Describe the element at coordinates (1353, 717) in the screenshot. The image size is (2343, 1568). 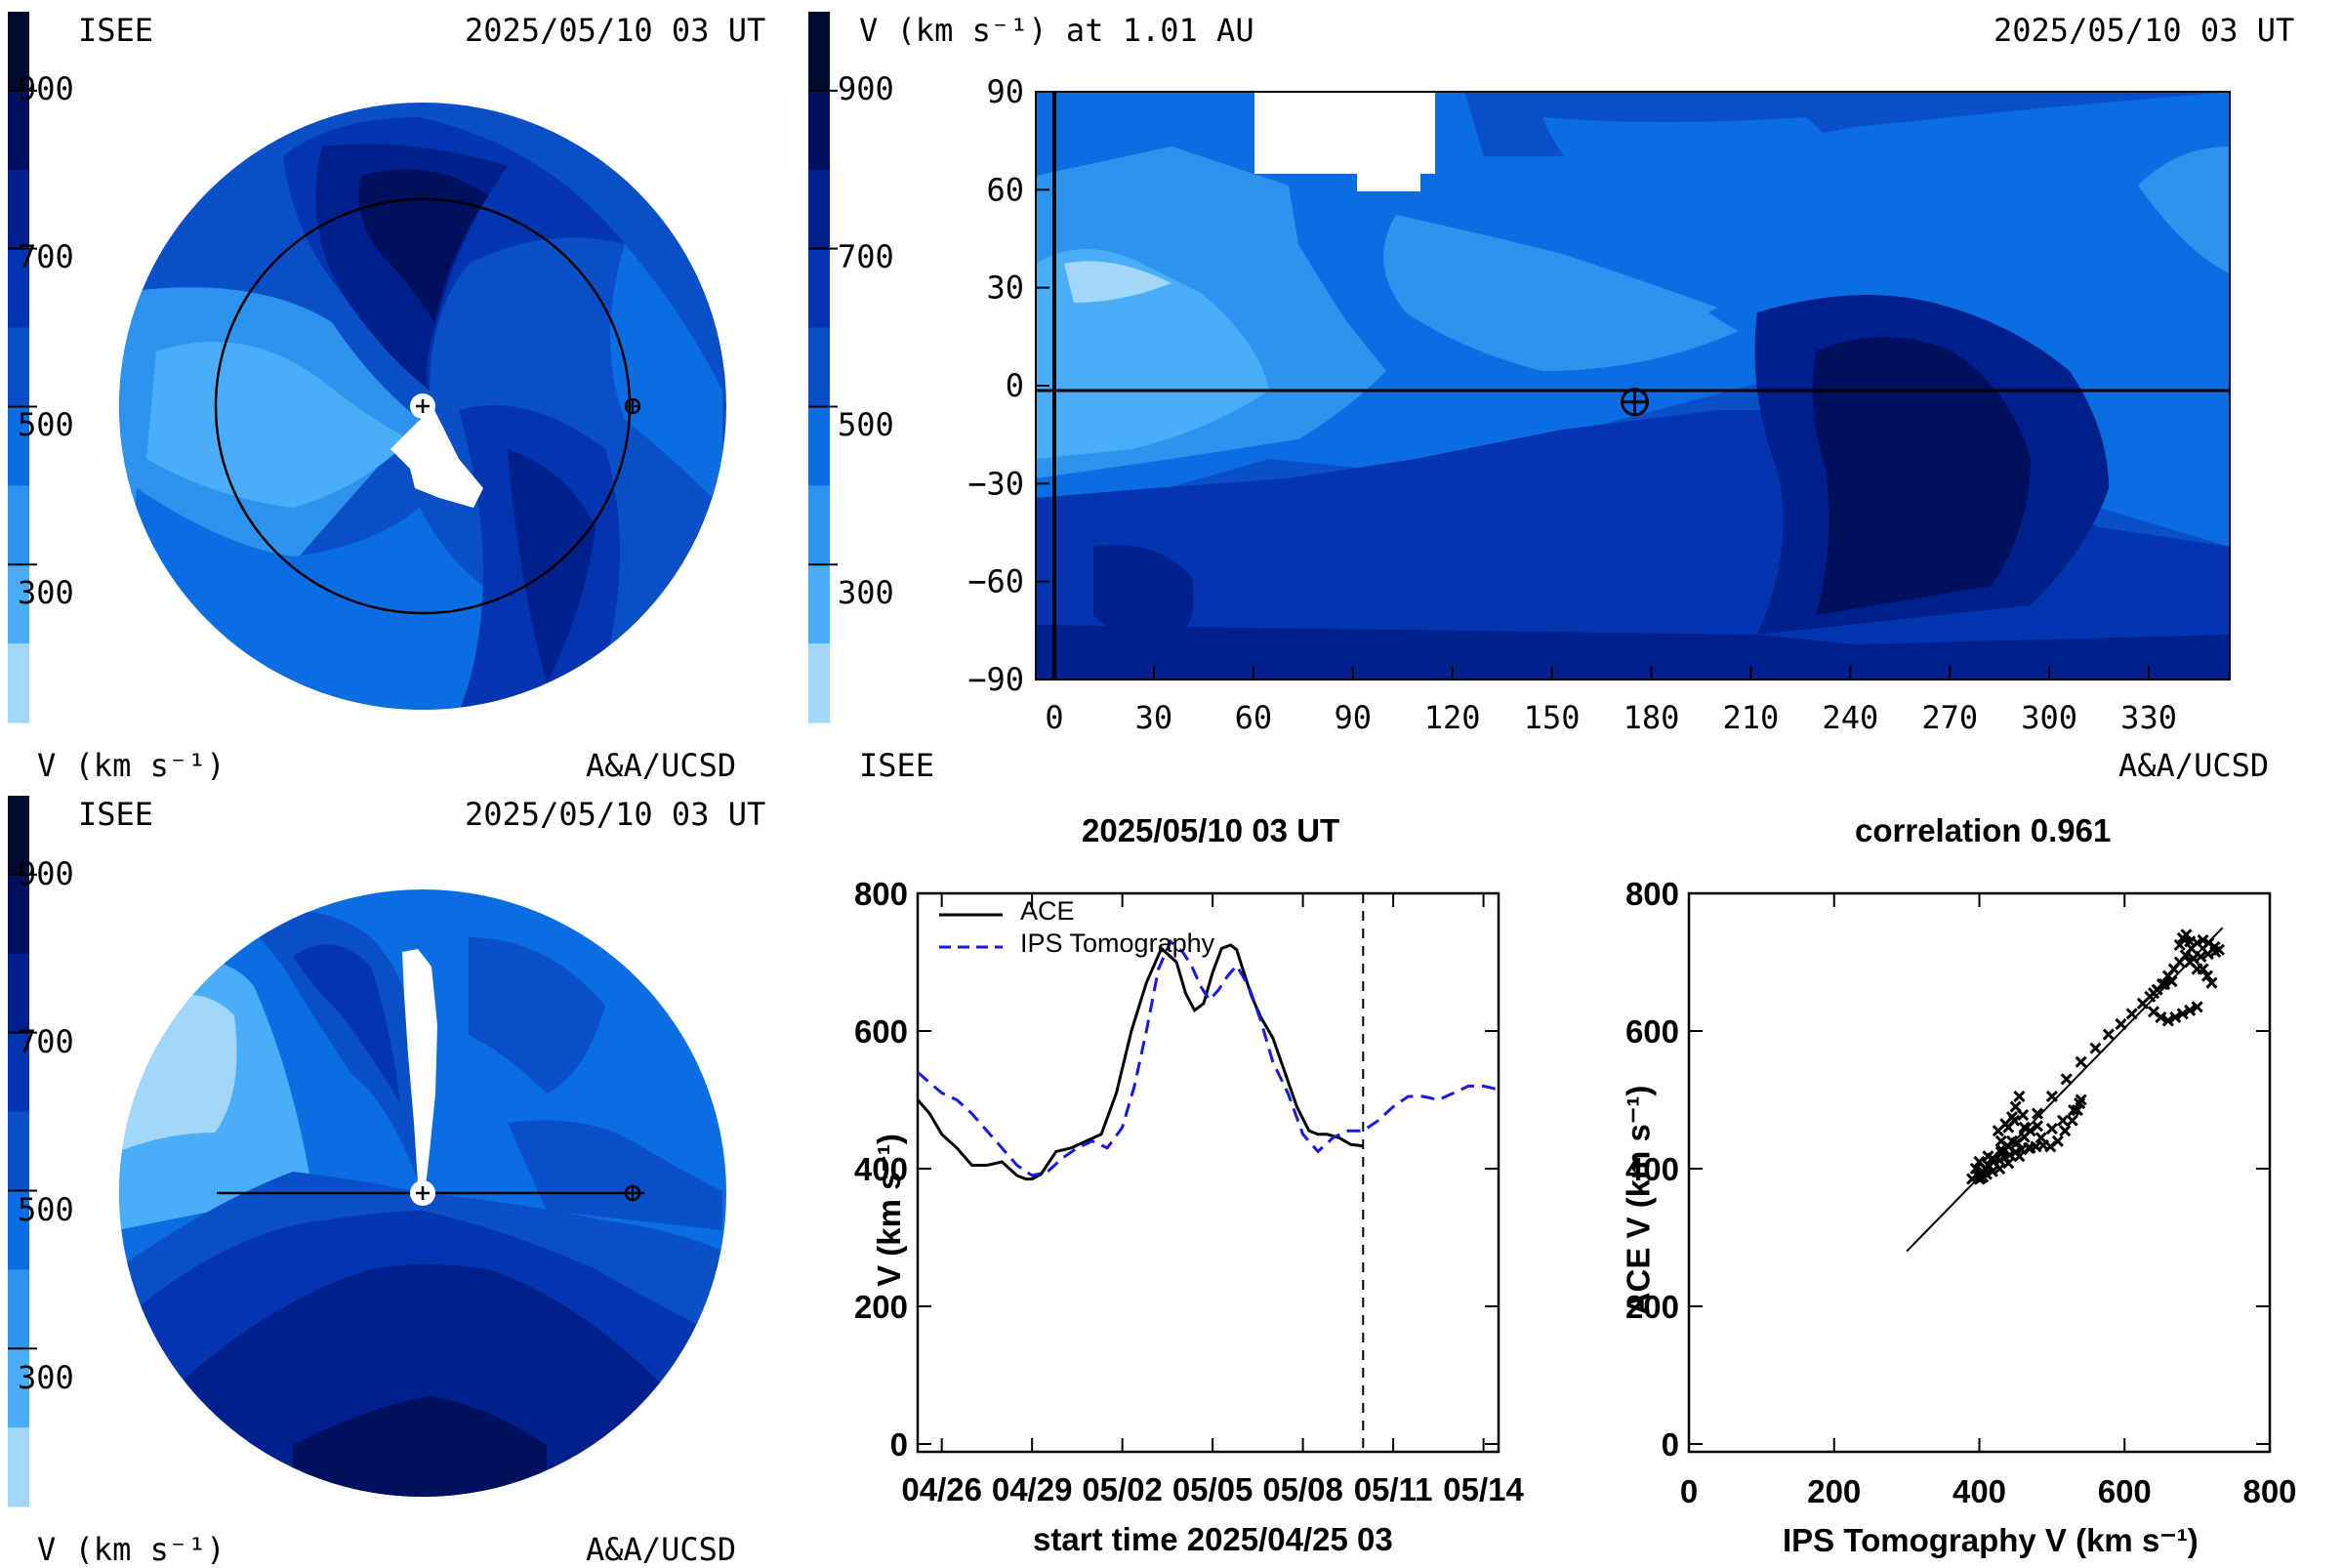
I see `map-xtick-label: 90` at that location.